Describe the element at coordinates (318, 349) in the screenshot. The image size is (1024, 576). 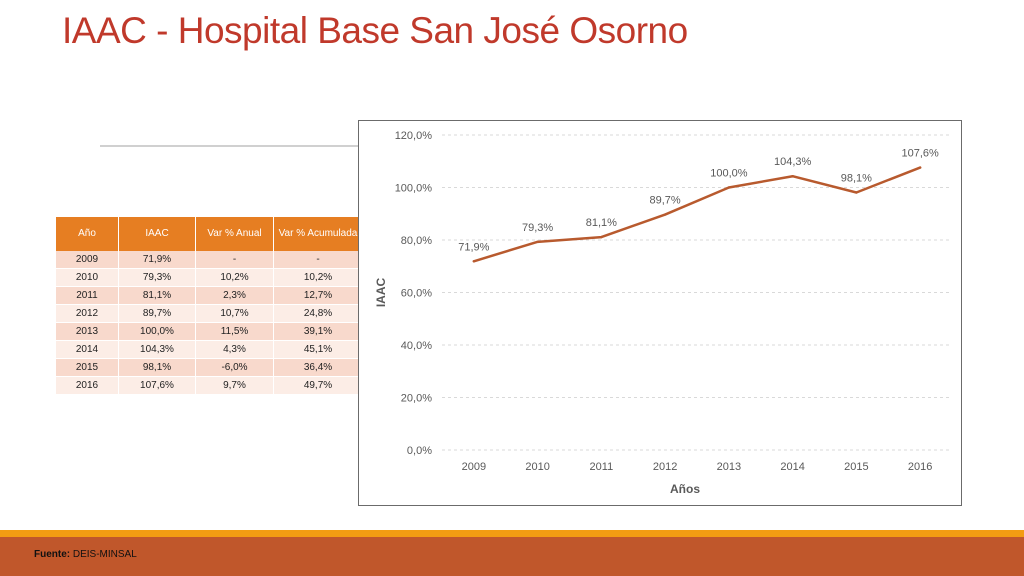
I see `table-cell: 45,1%` at that location.